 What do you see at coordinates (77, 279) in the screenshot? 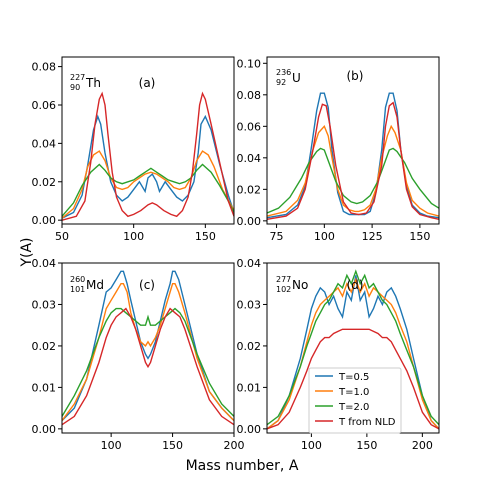
I see `mass-number: 260` at bounding box center [77, 279].